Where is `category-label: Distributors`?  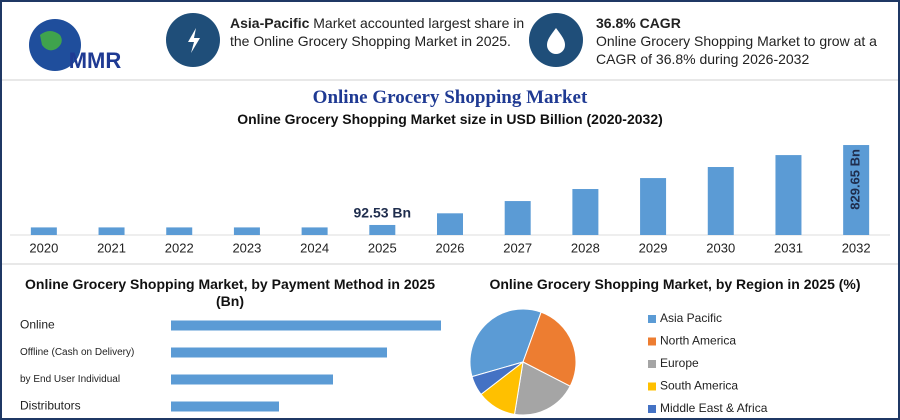 category-label: Distributors is located at coordinates (50, 406).